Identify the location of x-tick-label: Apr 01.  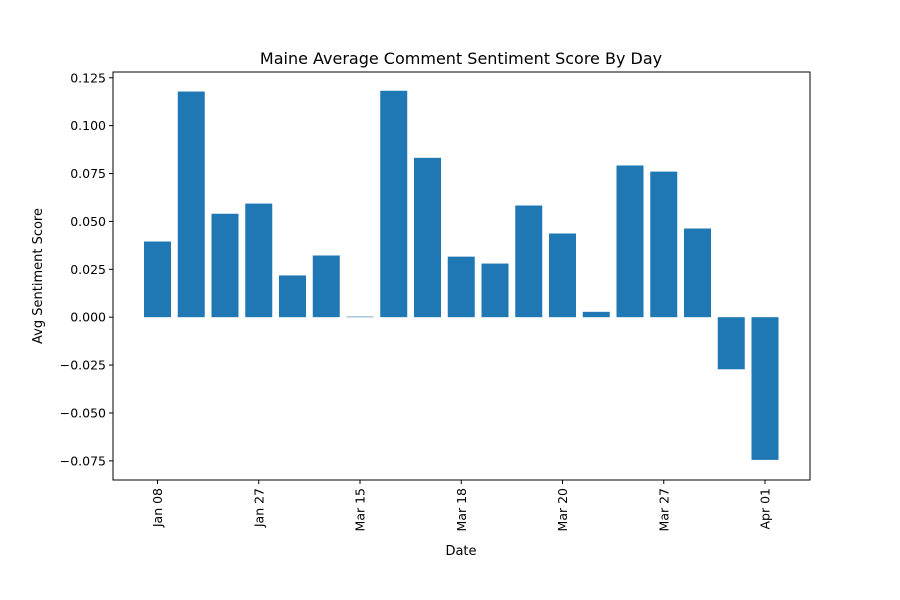
(765, 509).